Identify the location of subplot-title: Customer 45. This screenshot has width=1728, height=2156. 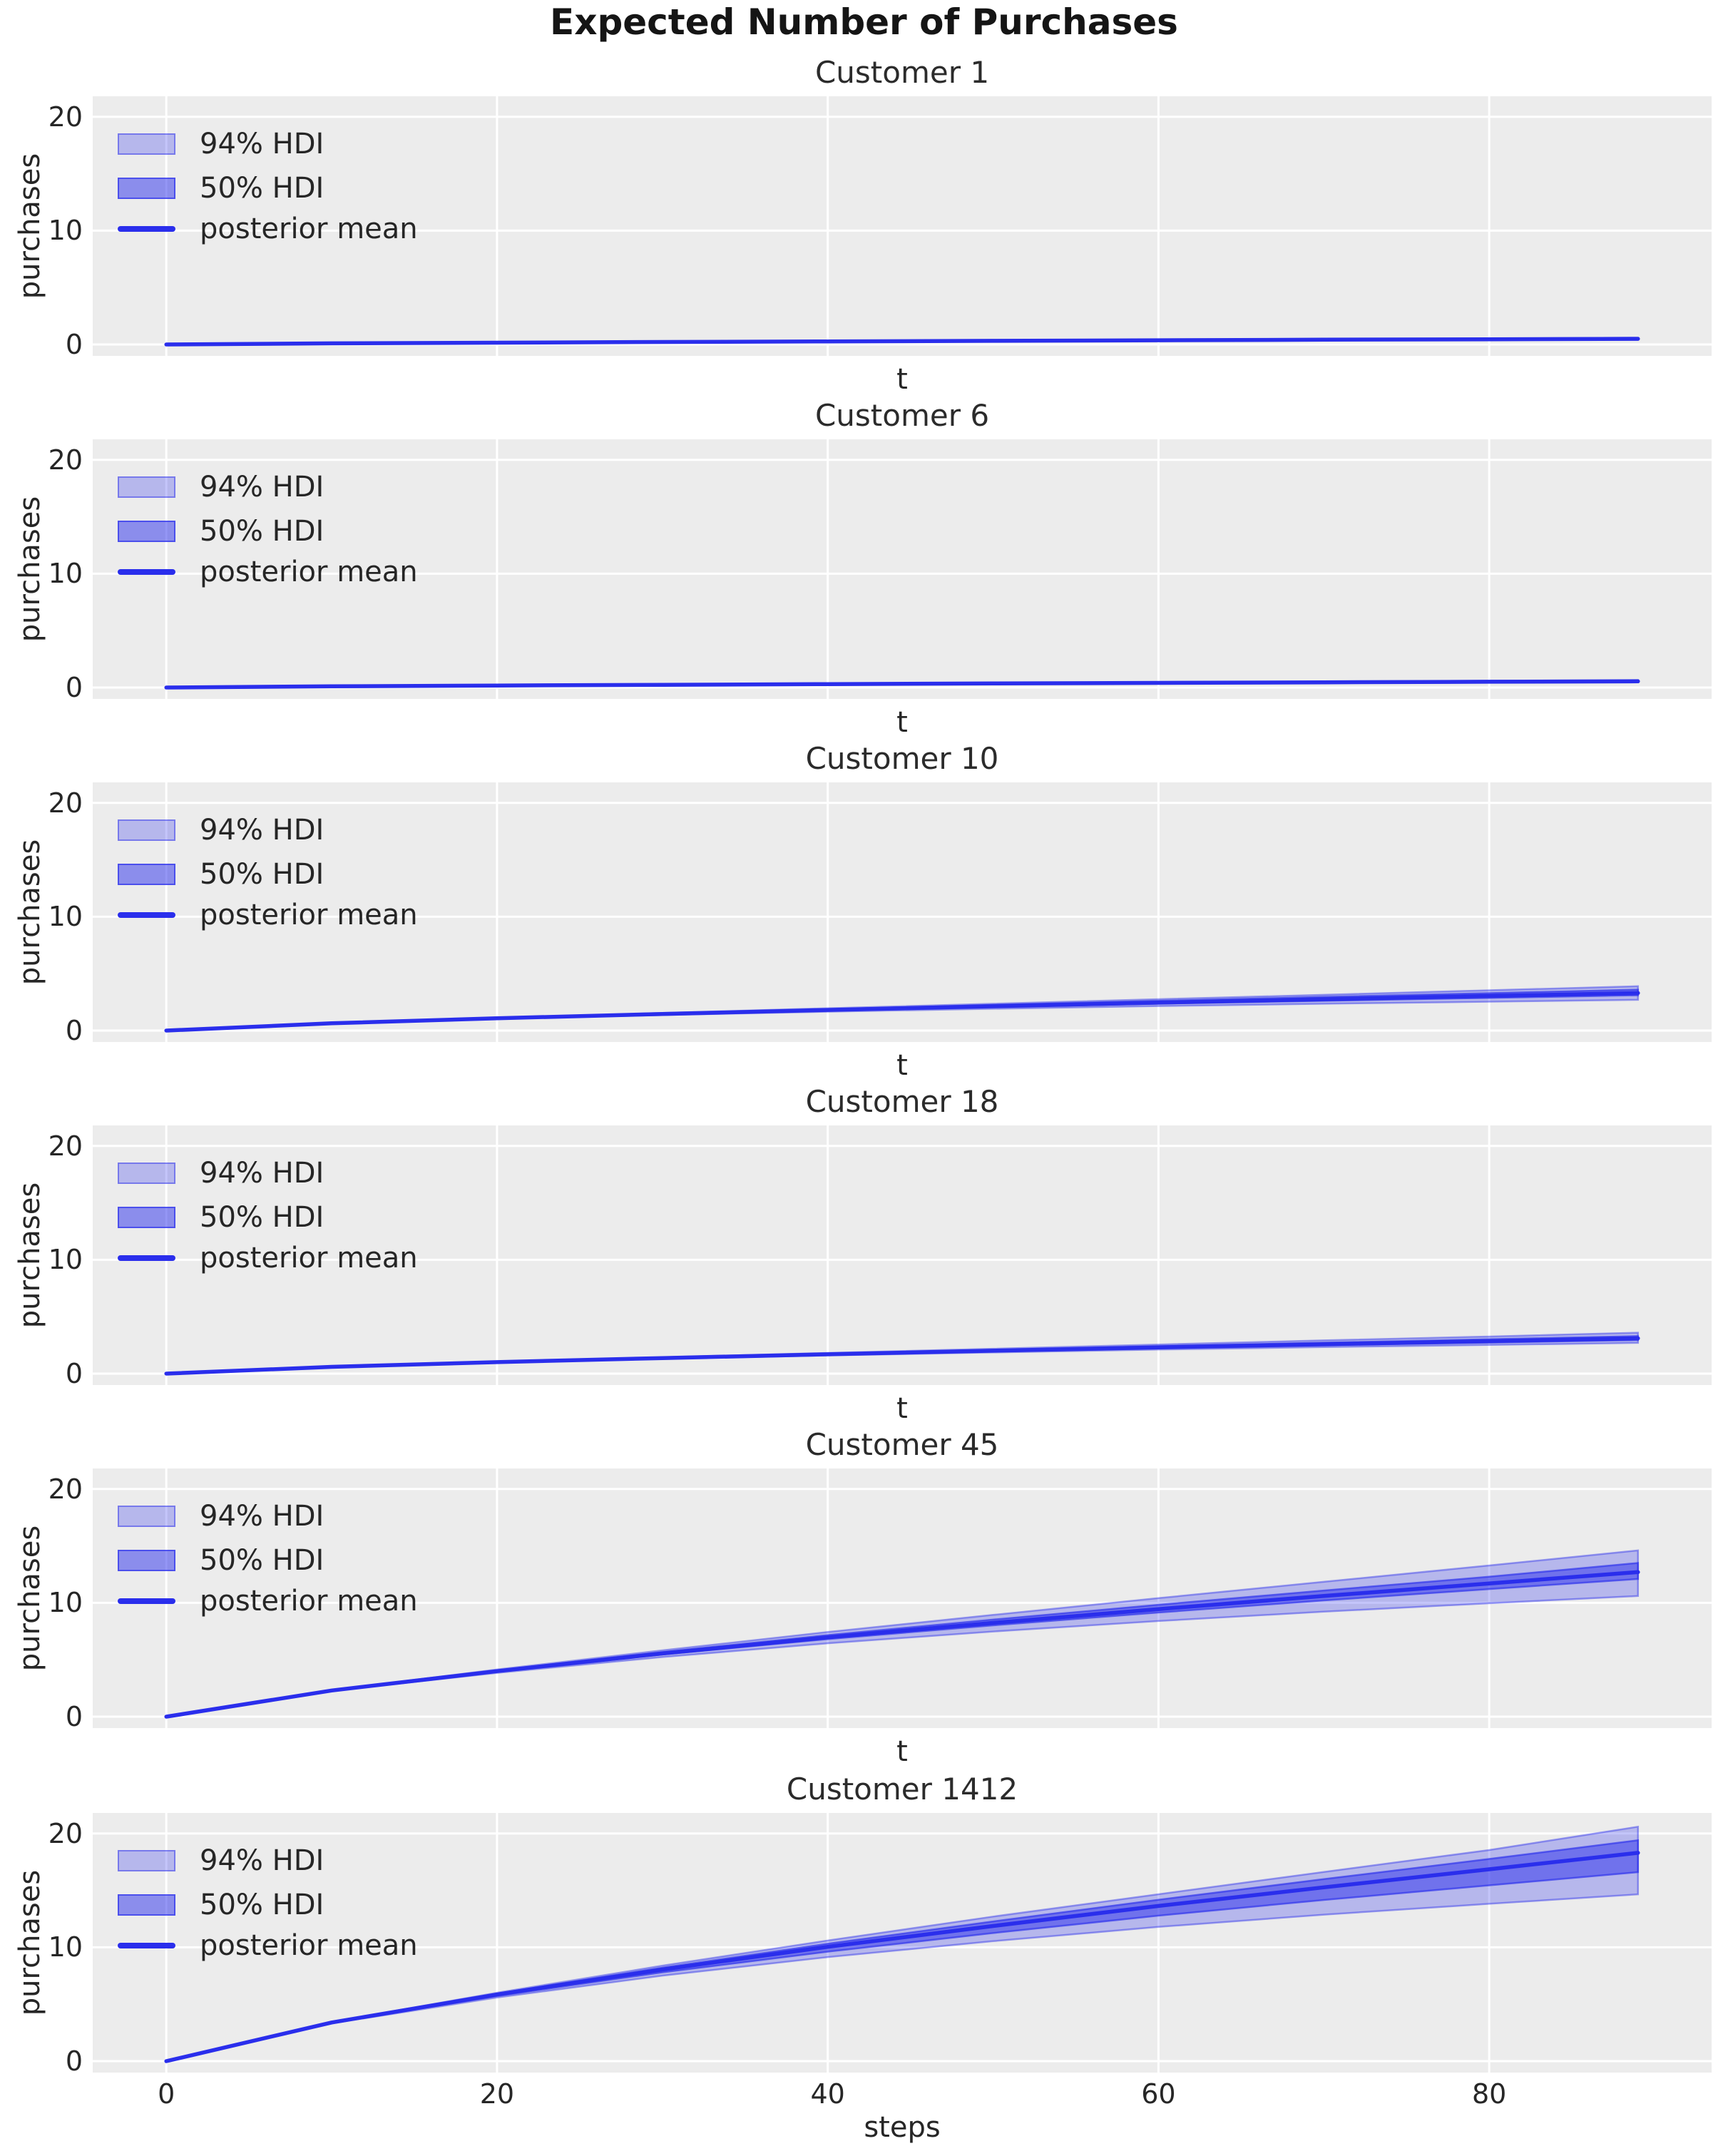
(902, 1444).